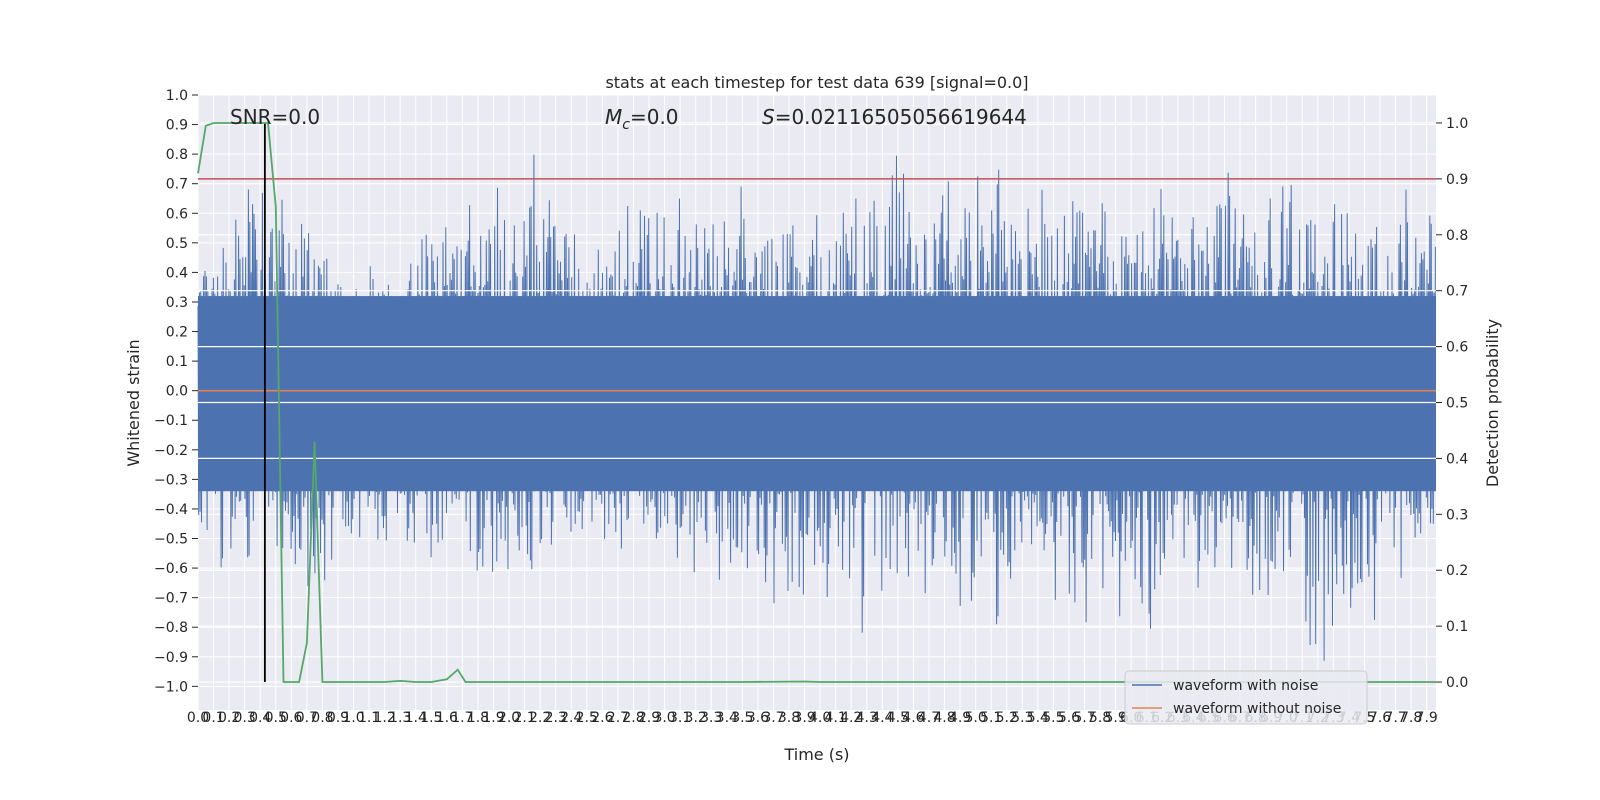 The image size is (1600, 800). I want to click on y2-tick-label: 0.5, so click(1457, 404).